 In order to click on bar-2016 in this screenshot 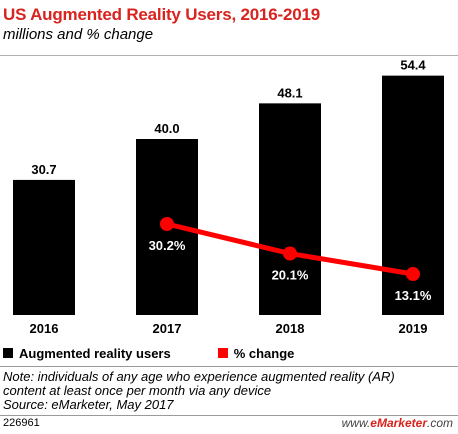, I will do `click(44, 247)`.